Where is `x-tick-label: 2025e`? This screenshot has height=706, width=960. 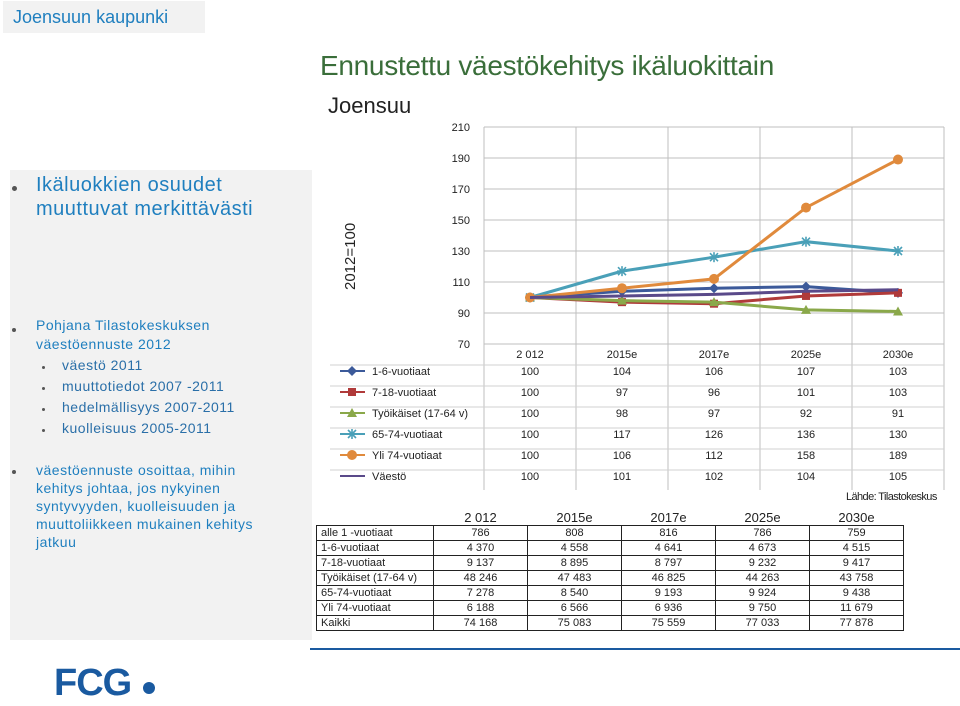 x-tick-label: 2025e is located at coordinates (806, 355).